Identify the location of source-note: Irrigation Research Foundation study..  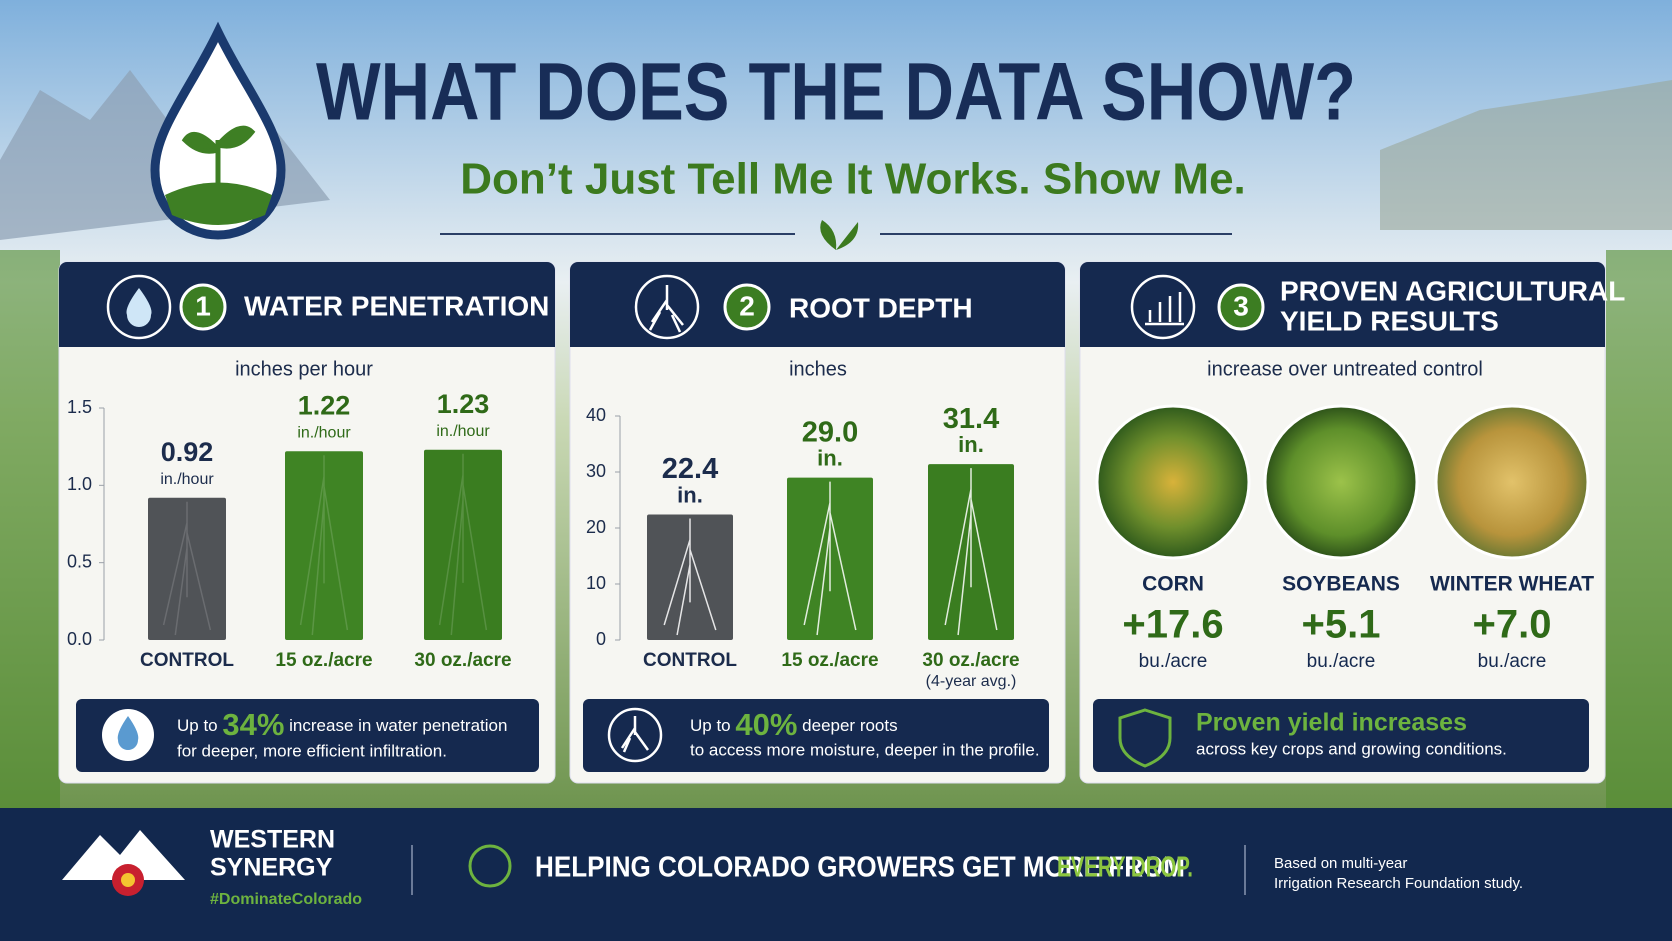
(1398, 883).